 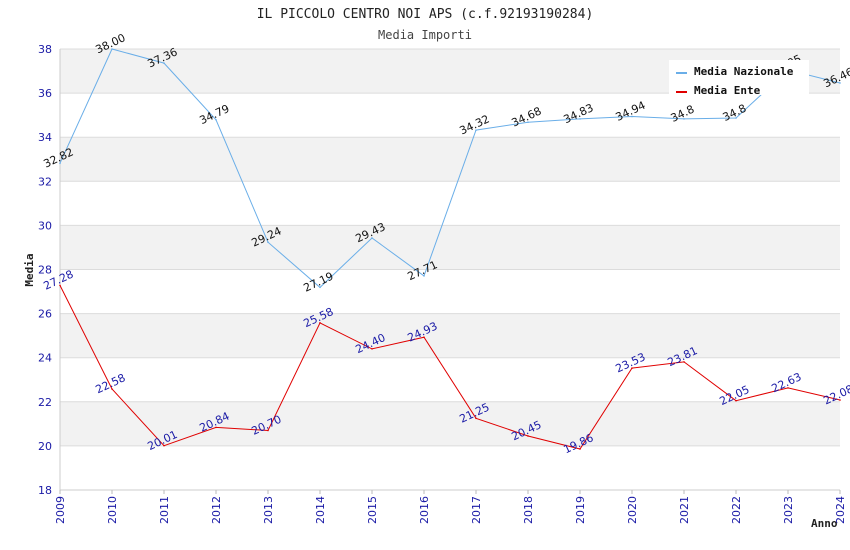 What do you see at coordinates (45, 358) in the screenshot?
I see `y-tick-label: 24` at bounding box center [45, 358].